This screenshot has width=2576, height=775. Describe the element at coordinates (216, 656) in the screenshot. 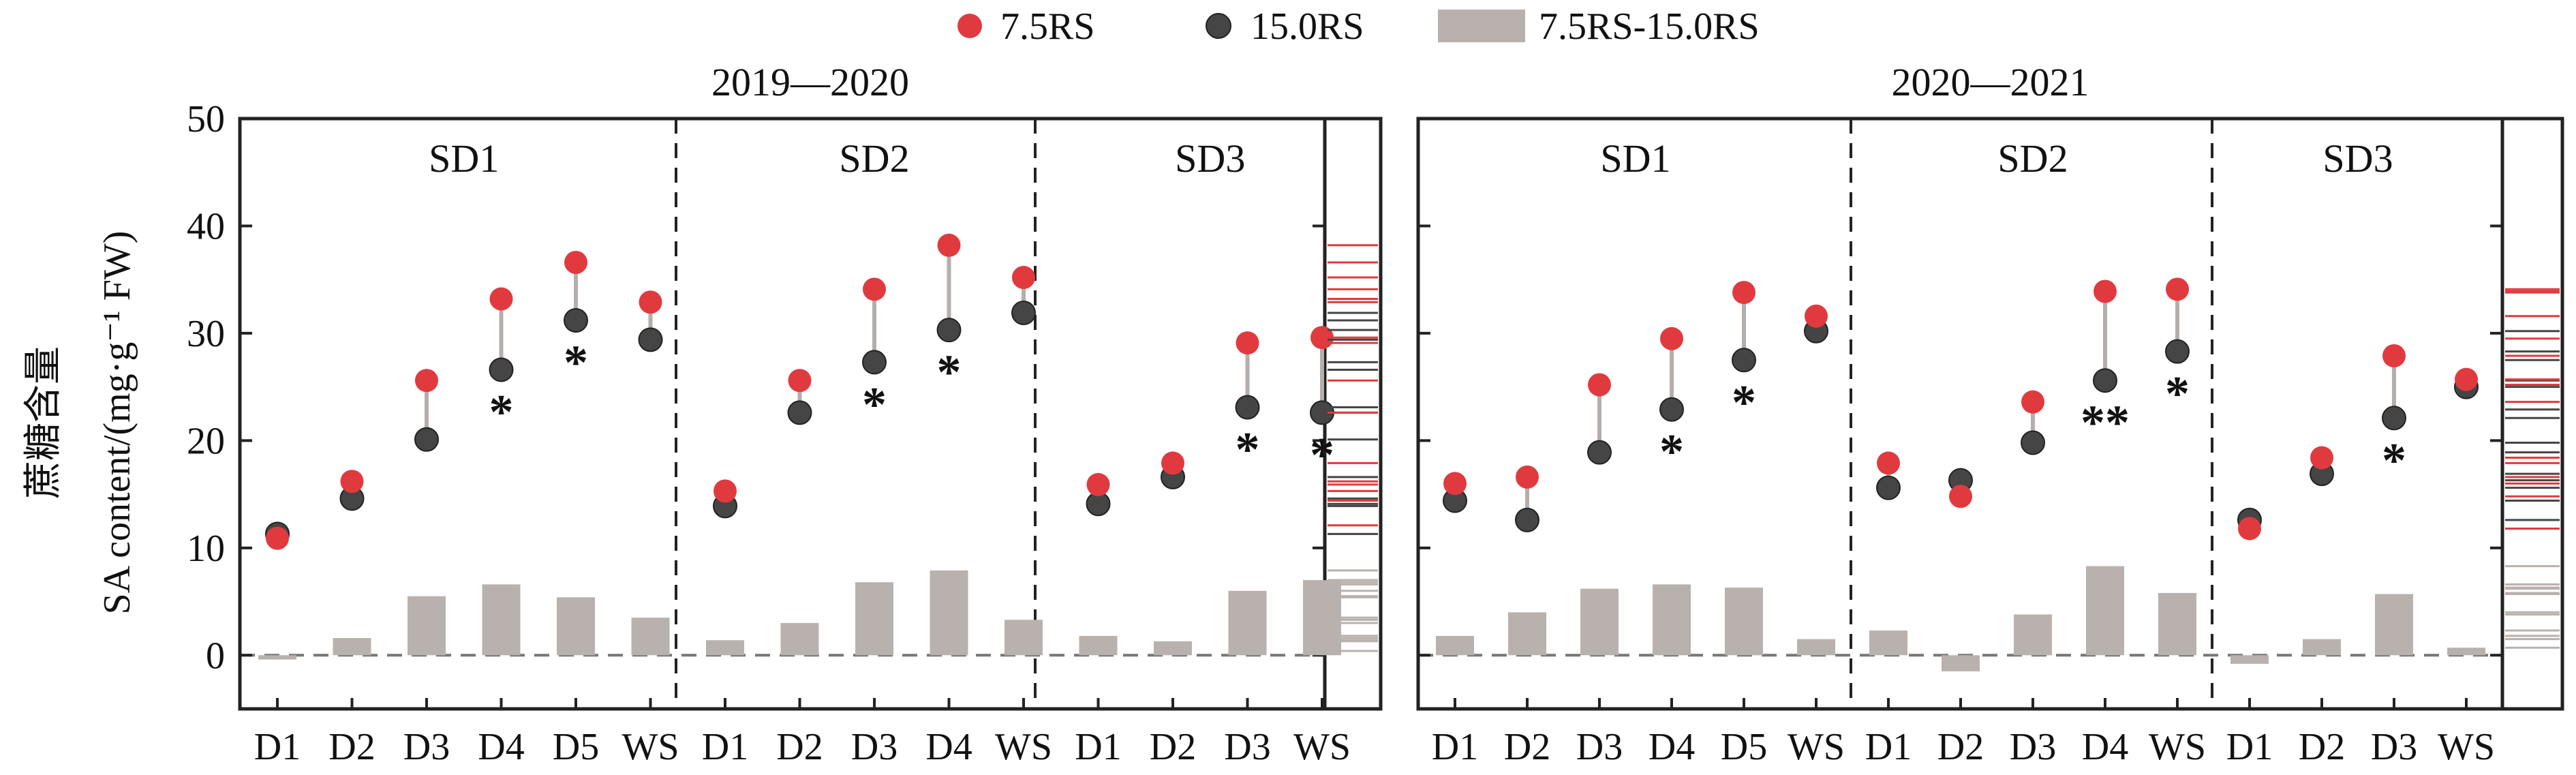

I see `y-tick-label: 0` at that location.